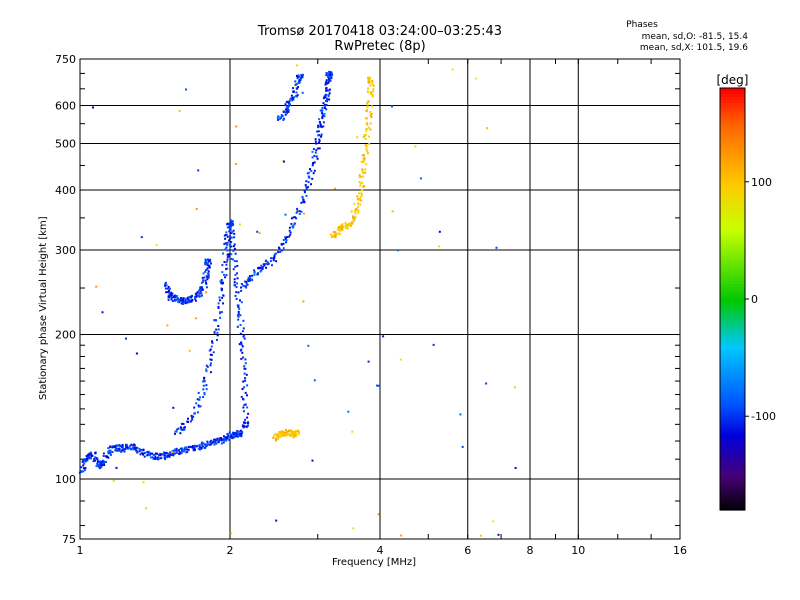  I want to click on colorbar-tick-label: -100, so click(763, 416).